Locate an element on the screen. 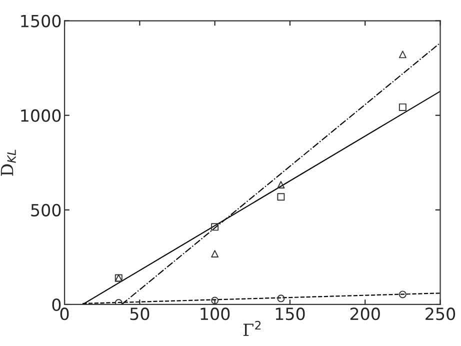 Image resolution: width=461 pixels, height=346 pixels. y-tick-label: 500 is located at coordinates (46, 210).